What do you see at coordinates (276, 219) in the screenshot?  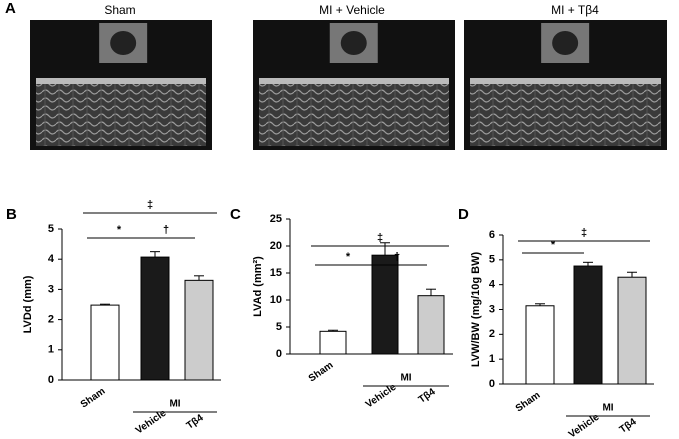 I see `y-tick-label: 25` at bounding box center [276, 219].